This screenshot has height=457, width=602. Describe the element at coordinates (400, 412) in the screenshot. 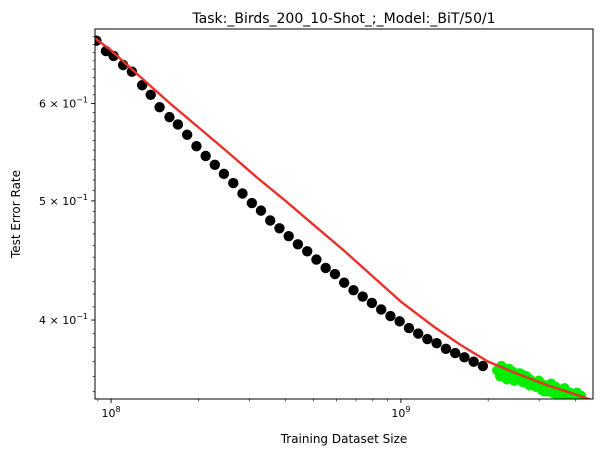

I see `x-tick-label: 10⁹` at that location.